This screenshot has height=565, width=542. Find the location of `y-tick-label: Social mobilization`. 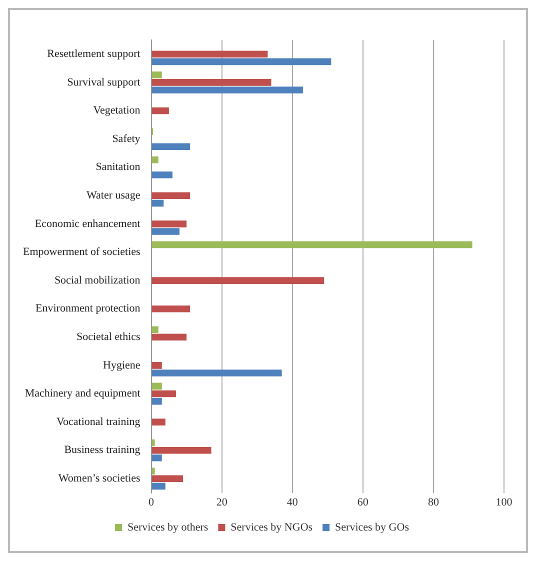

y-tick-label: Social mobilization is located at coordinates (97, 280).